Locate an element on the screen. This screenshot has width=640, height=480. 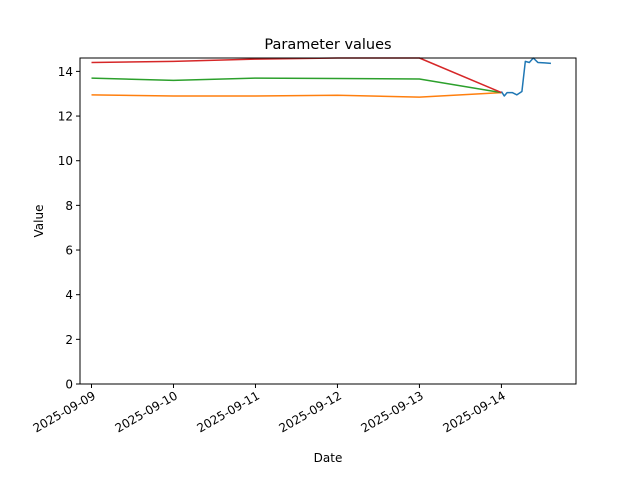
y-tick-label: 2 is located at coordinates (69, 340).